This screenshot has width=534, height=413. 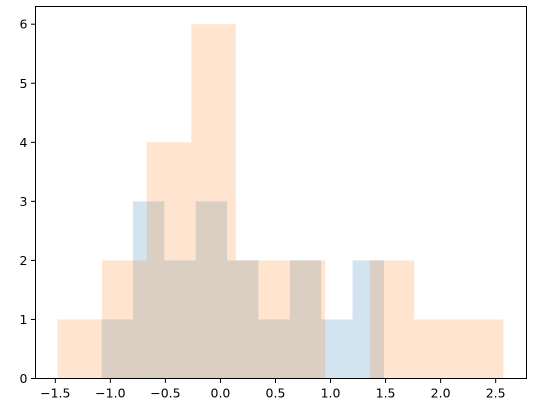 I want to click on y-tick-label: 5, so click(x=24, y=83).